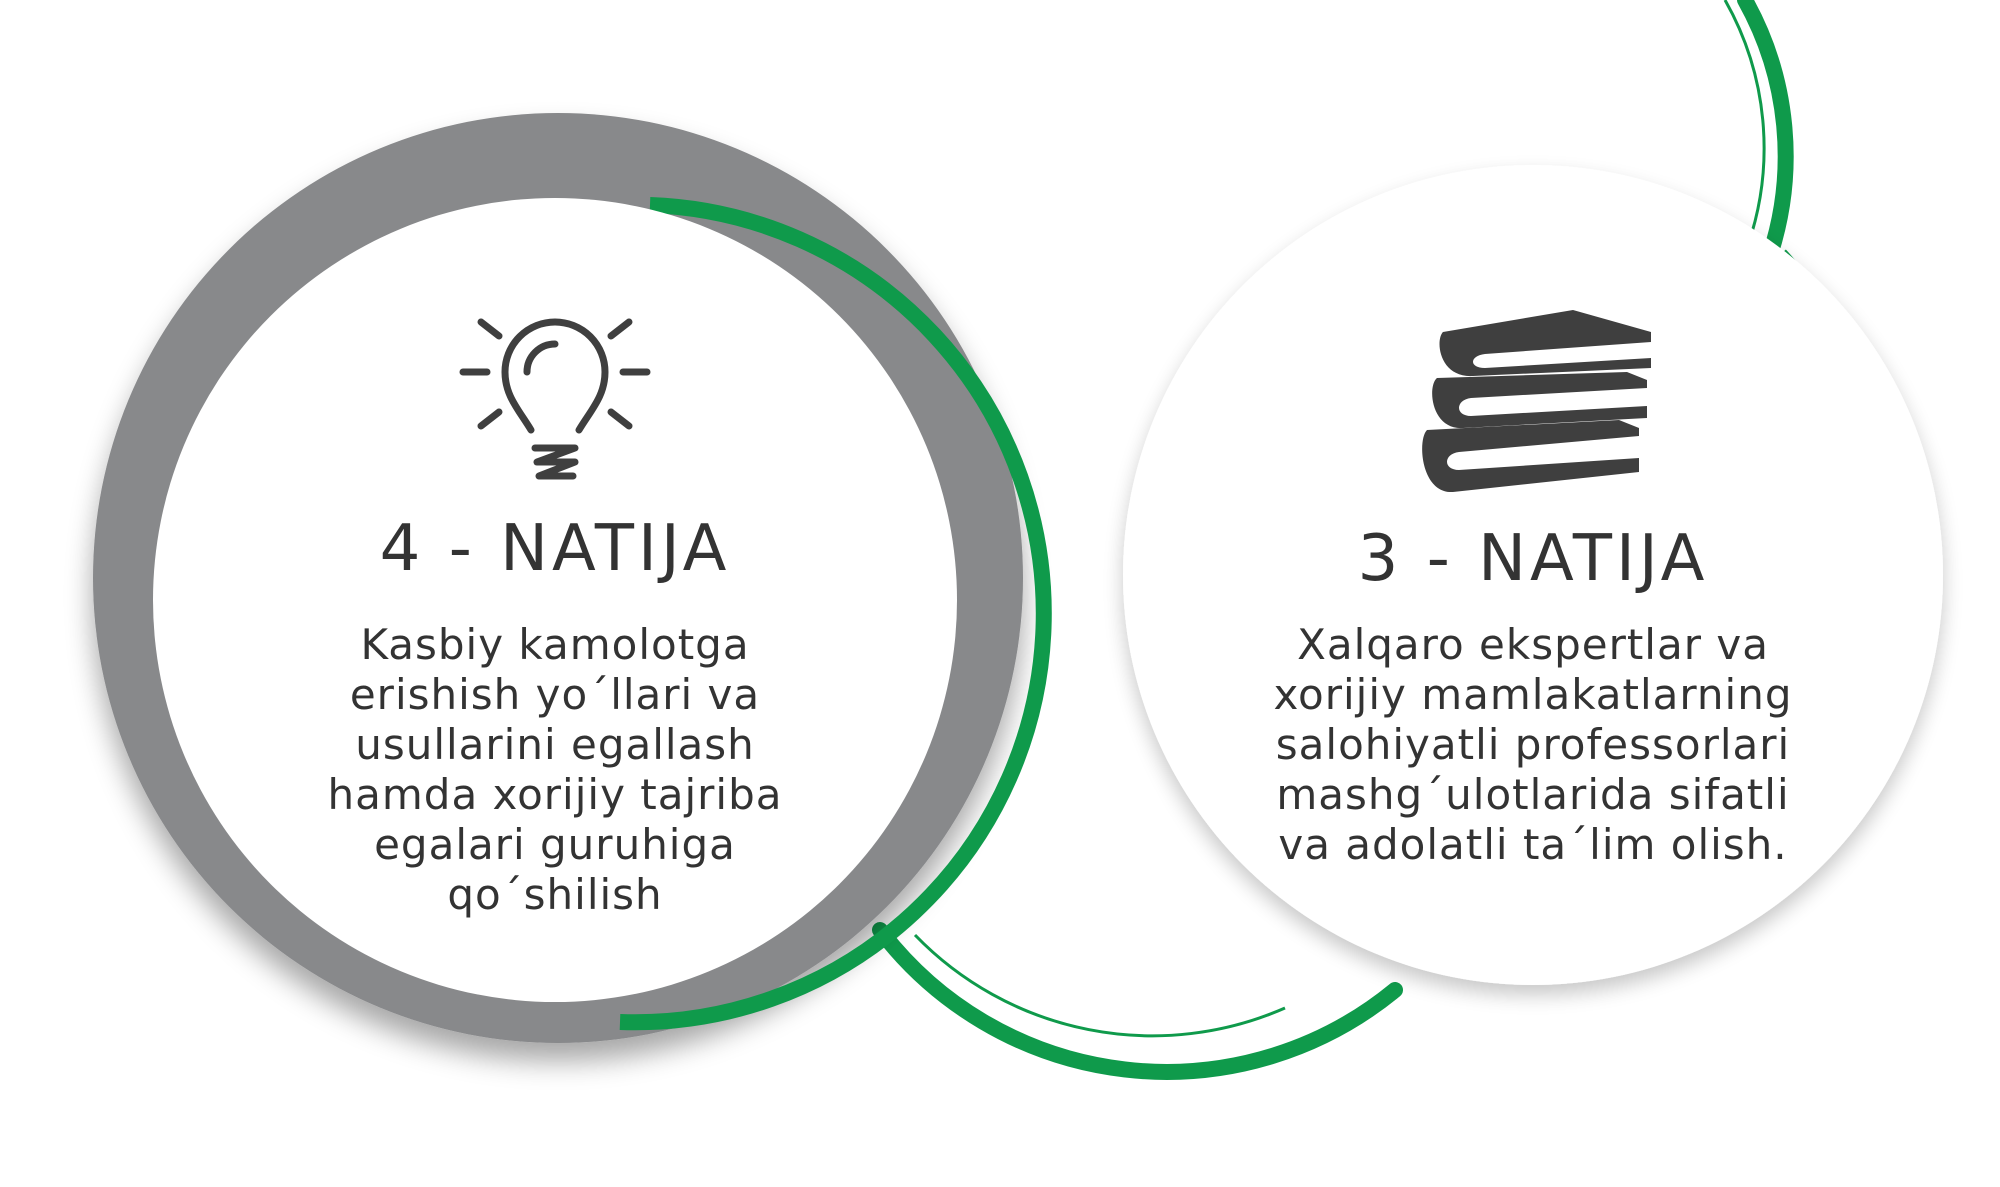 The width and height of the screenshot is (2000, 1187). I want to click on top-right-arc-inner, so click(1744, 123).